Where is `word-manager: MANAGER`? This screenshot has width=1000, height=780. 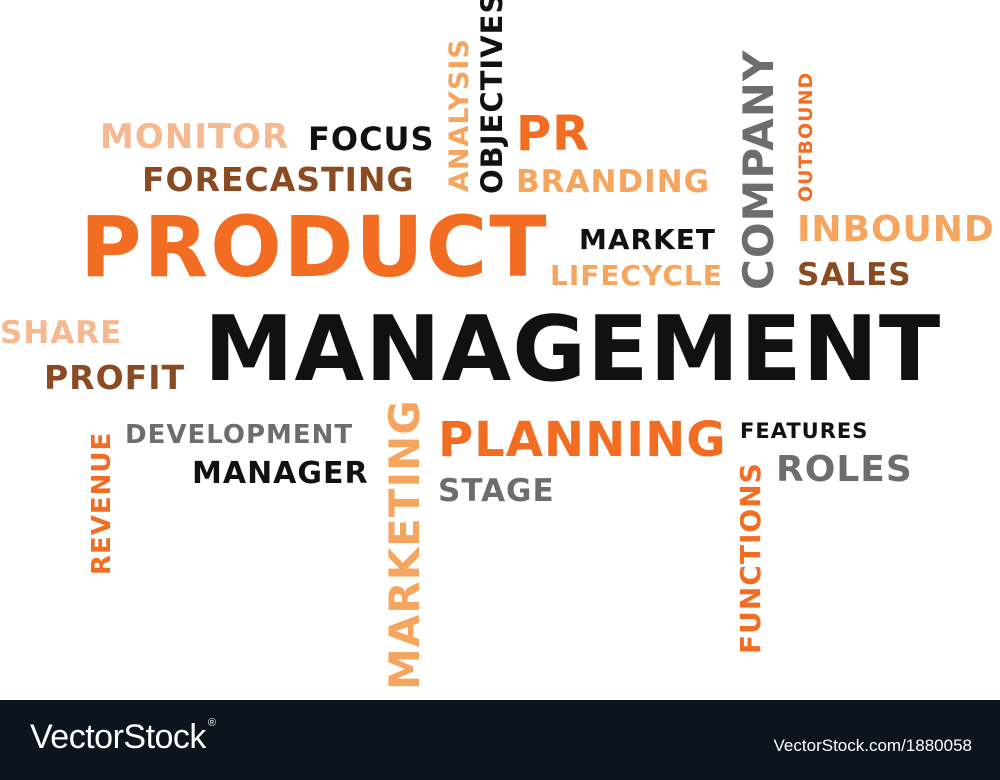
word-manager: MANAGER is located at coordinates (280, 473).